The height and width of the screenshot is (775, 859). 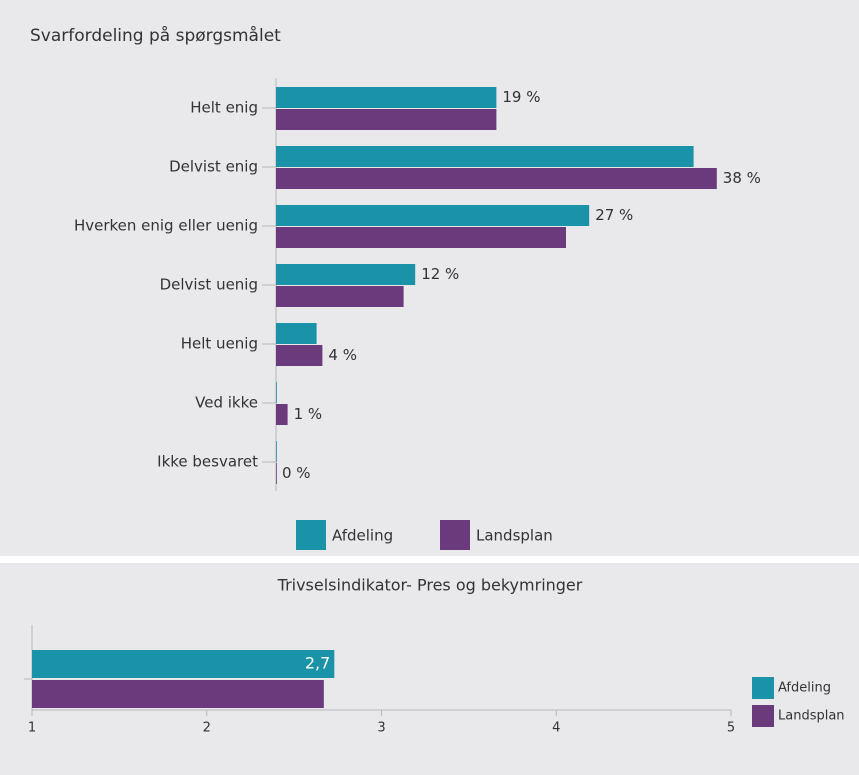 I want to click on x-tick-label: 1, so click(x=32, y=728).